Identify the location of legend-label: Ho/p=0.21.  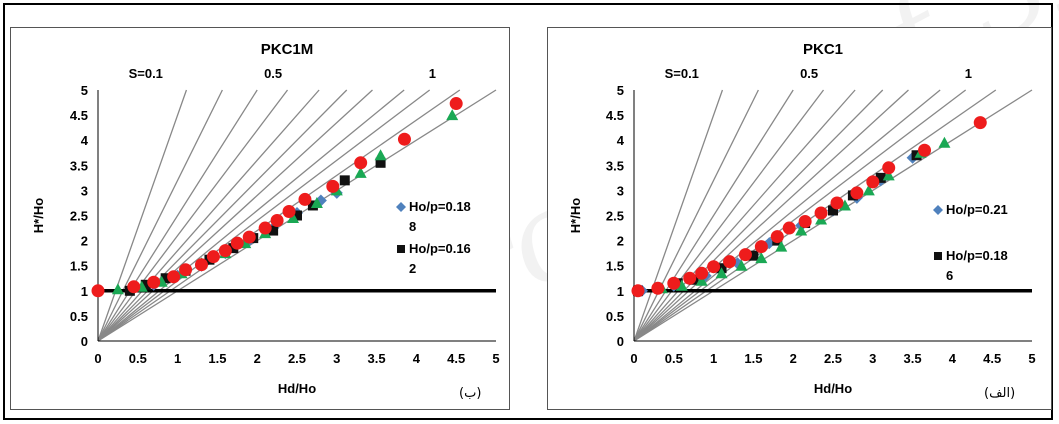
(977, 209).